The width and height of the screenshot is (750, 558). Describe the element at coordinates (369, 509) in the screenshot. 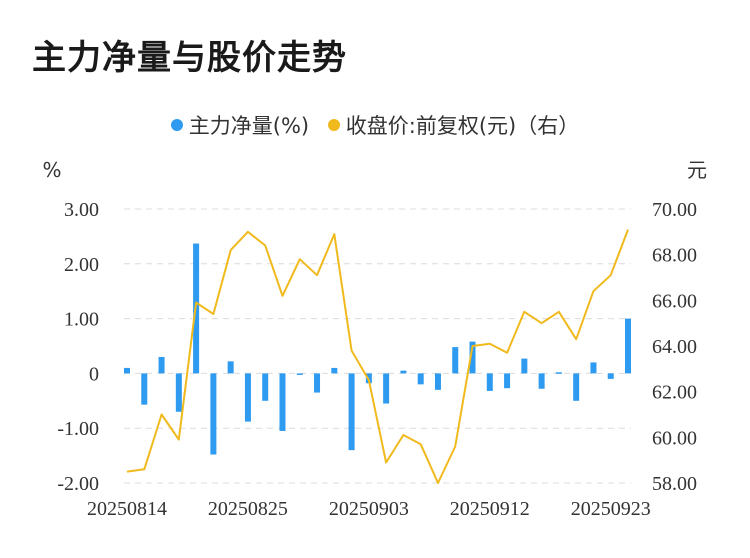

I see `x-axis-tick-label: 20250903` at that location.